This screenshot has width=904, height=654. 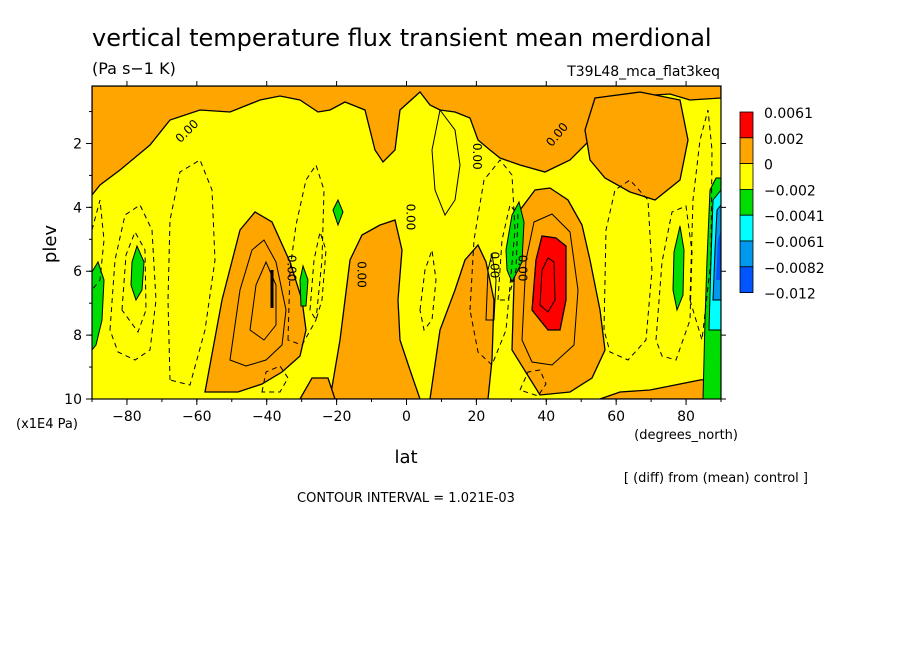 What do you see at coordinates (47, 424) in the screenshot?
I see `y-axis-units: (x1E4 Pa)` at bounding box center [47, 424].